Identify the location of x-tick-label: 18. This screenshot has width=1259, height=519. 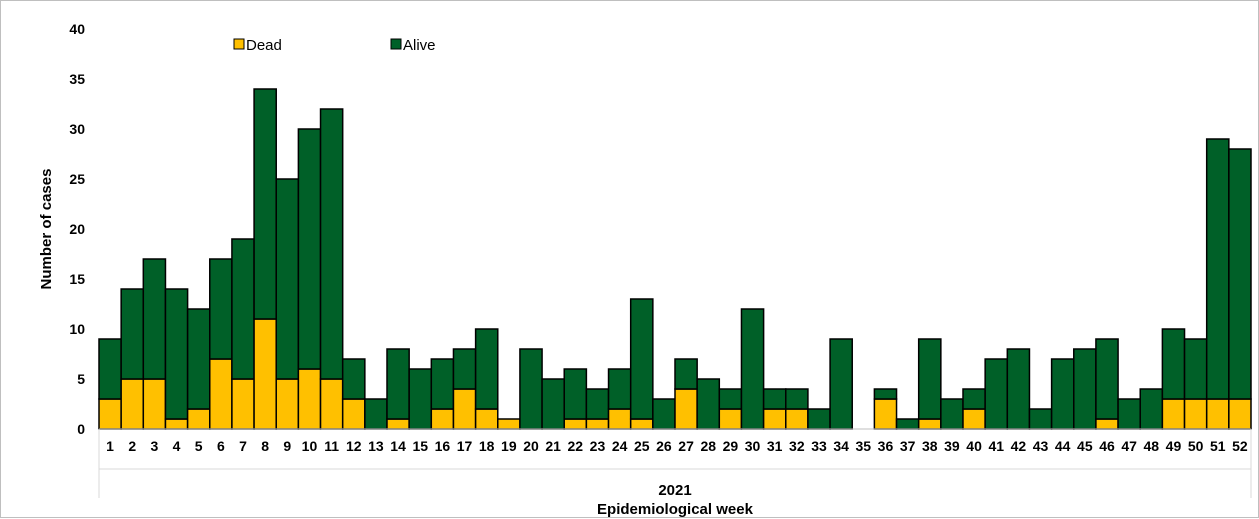
(487, 446).